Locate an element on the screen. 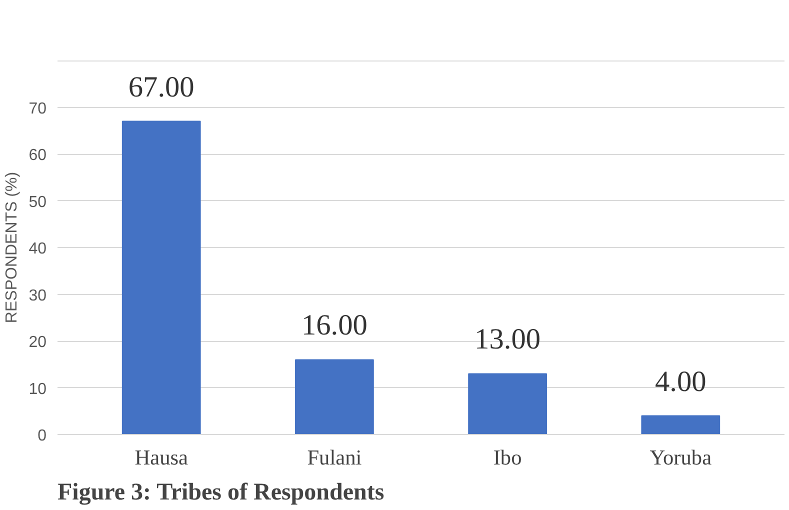 The image size is (789, 510). data-label: 4.00 is located at coordinates (680, 382).